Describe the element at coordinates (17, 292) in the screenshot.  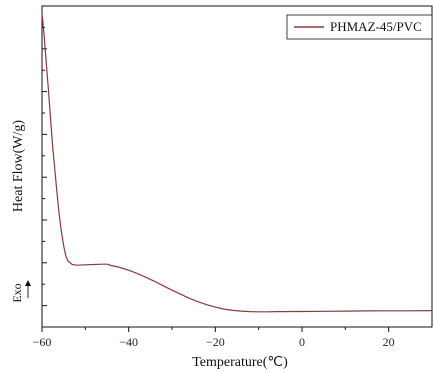
I see `exo-label: Exo` at that location.